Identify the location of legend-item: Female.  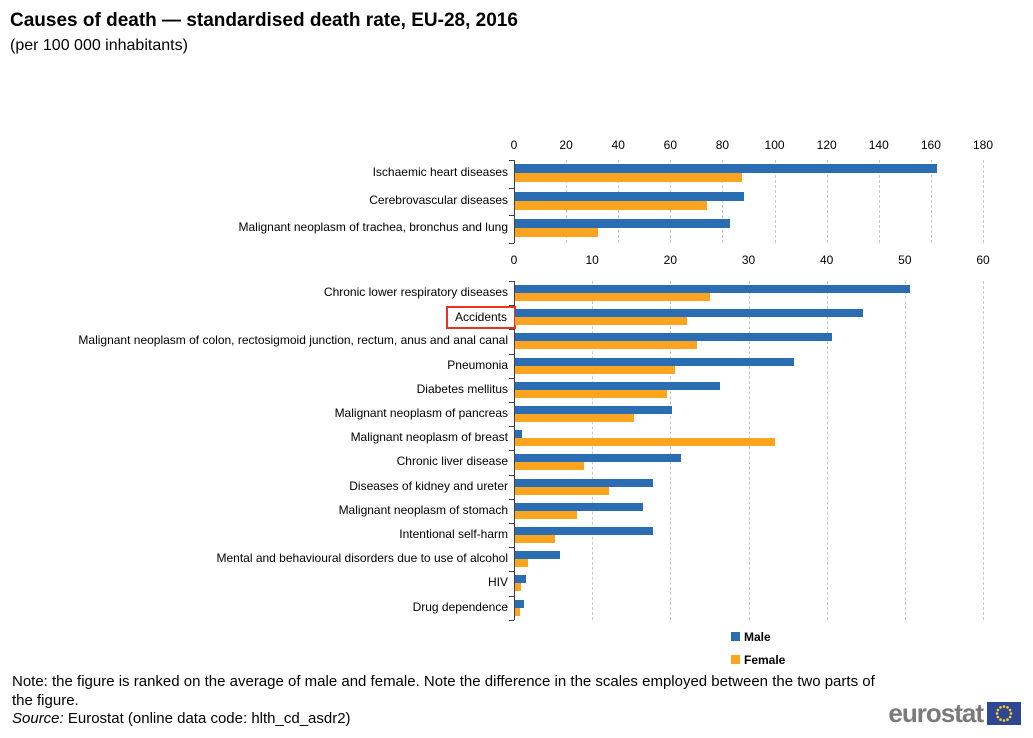
(758, 659).